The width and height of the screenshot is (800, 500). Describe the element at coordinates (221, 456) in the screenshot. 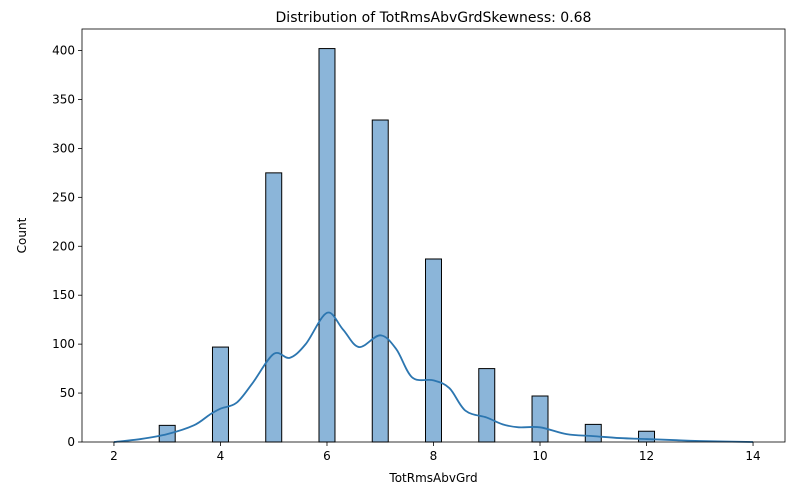

I see `x-tick-label: 4` at that location.